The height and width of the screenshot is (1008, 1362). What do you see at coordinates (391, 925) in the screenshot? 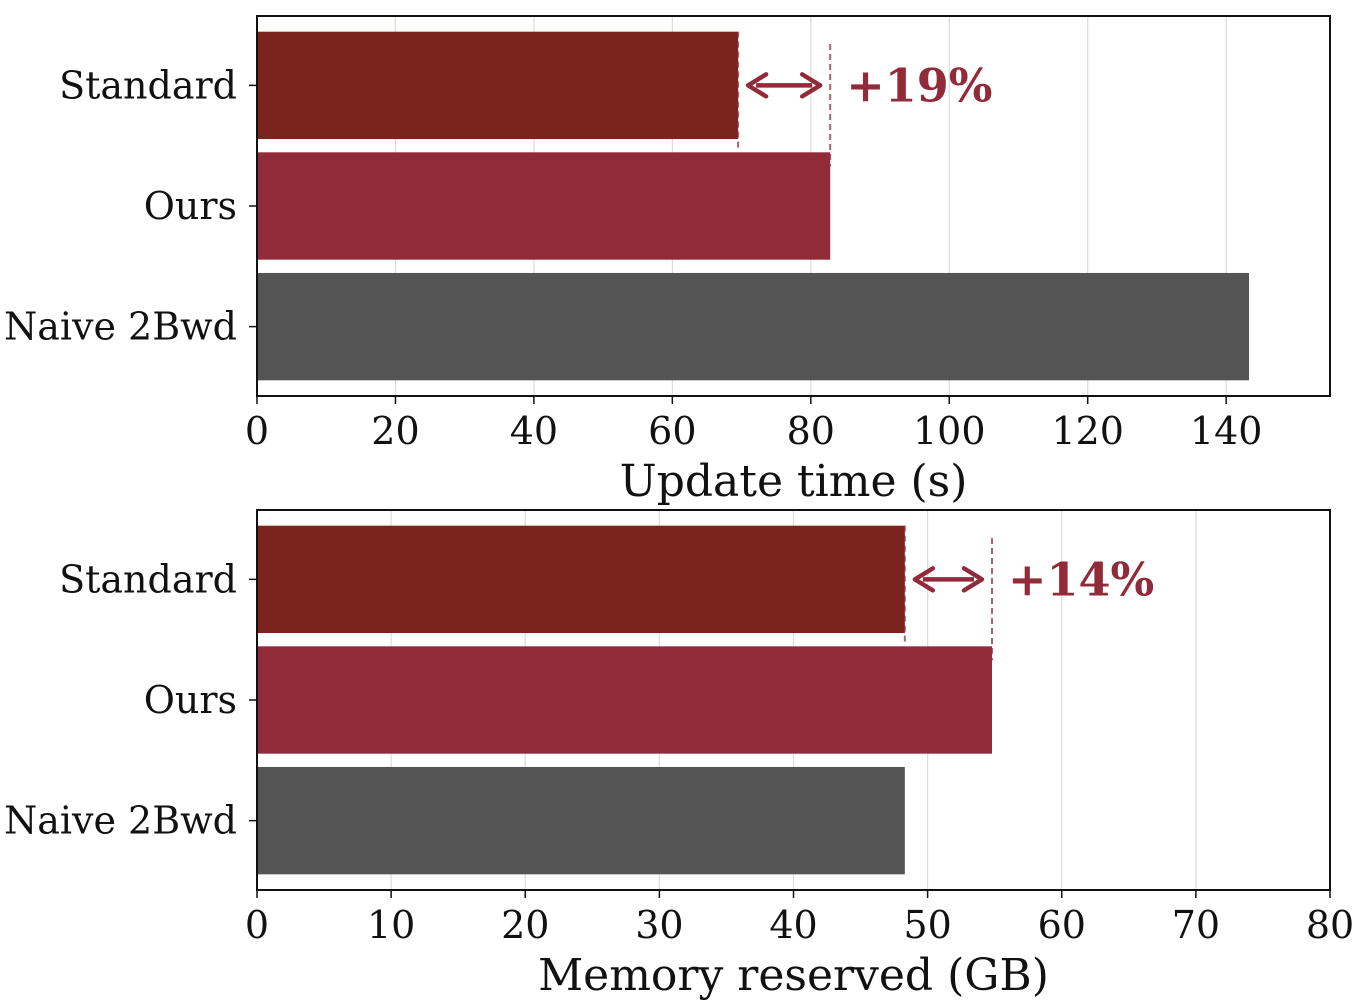
I see `x-tick-label: 10` at bounding box center [391, 925].